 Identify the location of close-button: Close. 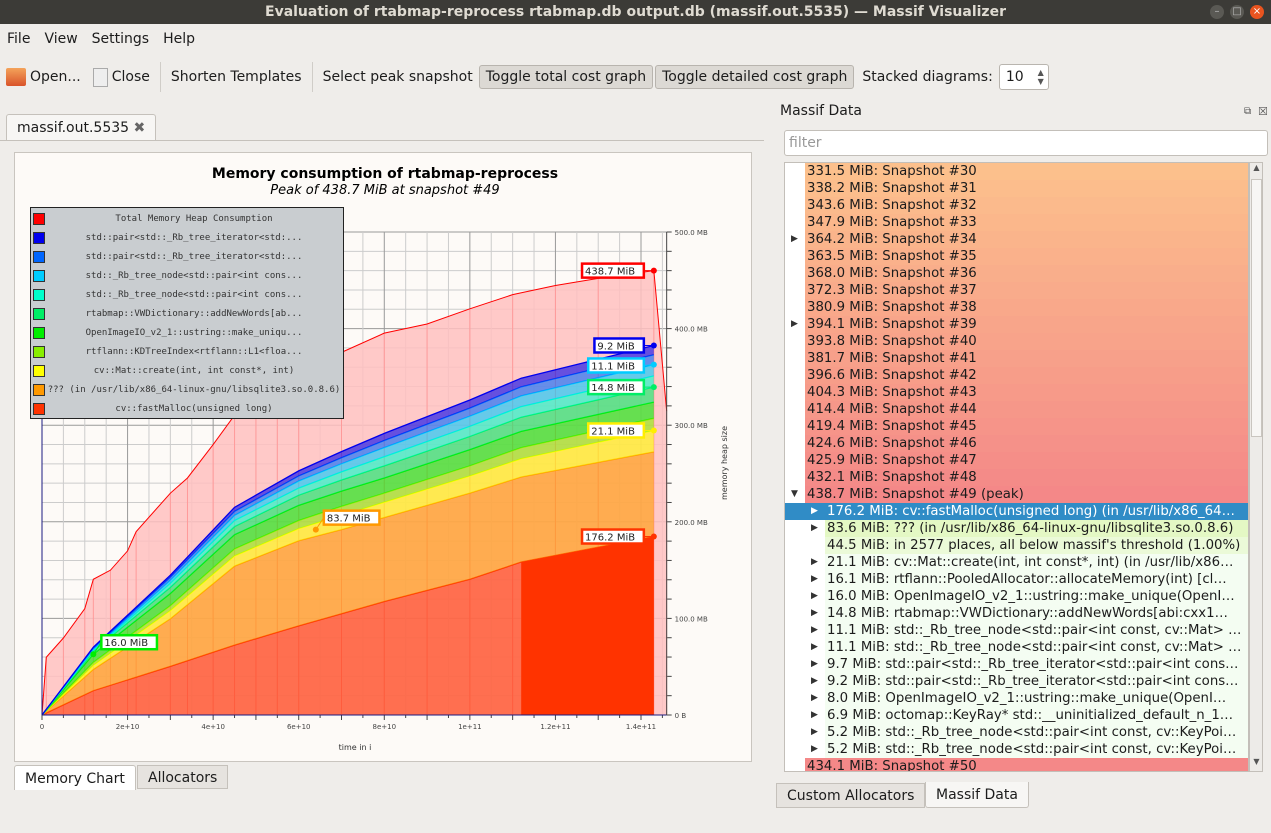
(121, 77).